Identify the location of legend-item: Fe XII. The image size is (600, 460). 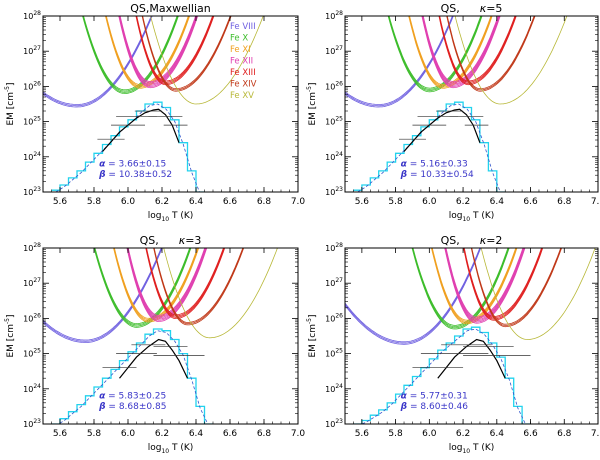
(241, 62).